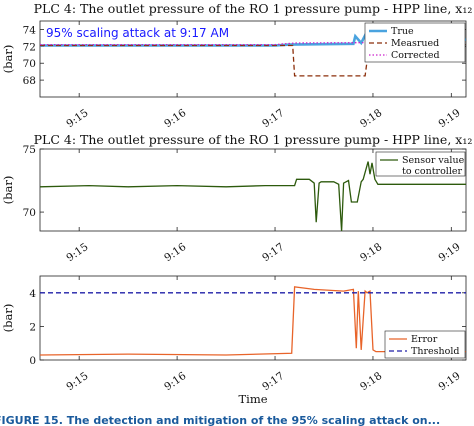  What do you see at coordinates (253, 196) in the screenshot?
I see `series-line-sensor-value-to-controller` at bounding box center [253, 196].